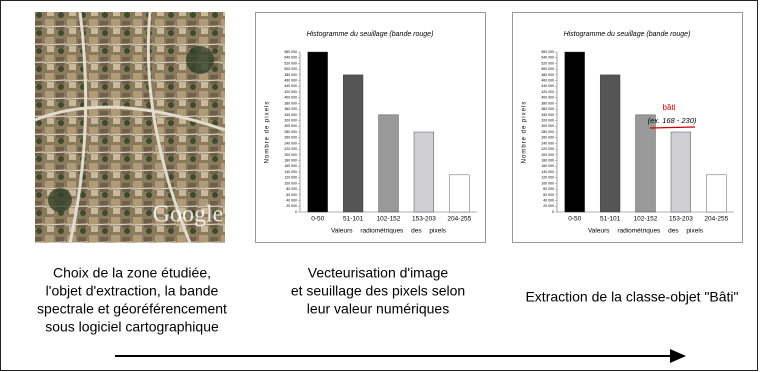 This screenshot has height=372, width=761. What do you see at coordinates (378, 291) in the screenshot?
I see `caption: et seuillage des pixels selon` at bounding box center [378, 291].